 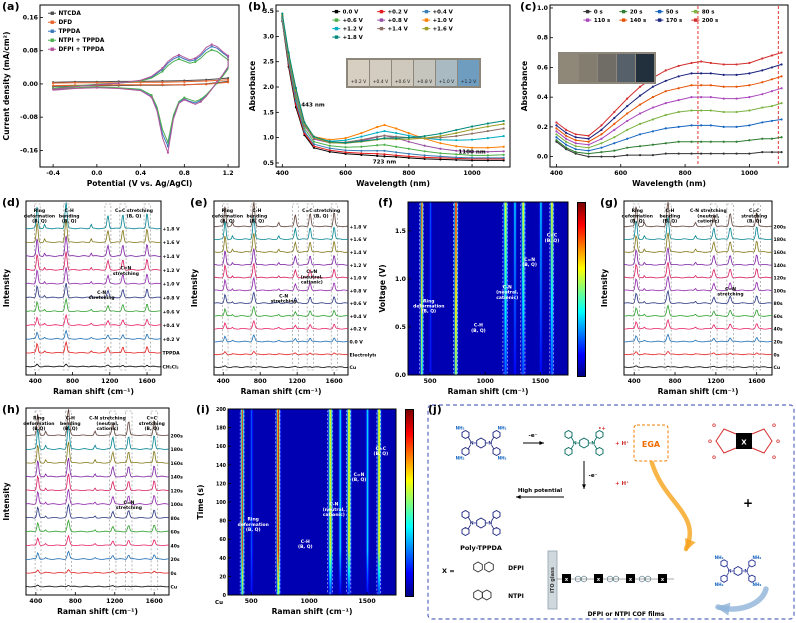 I want to click on svg-text: 2.0, so click(x=269, y=87).